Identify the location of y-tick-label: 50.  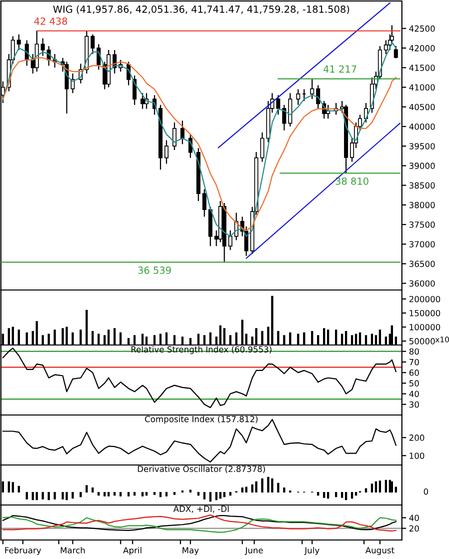
(414, 383).